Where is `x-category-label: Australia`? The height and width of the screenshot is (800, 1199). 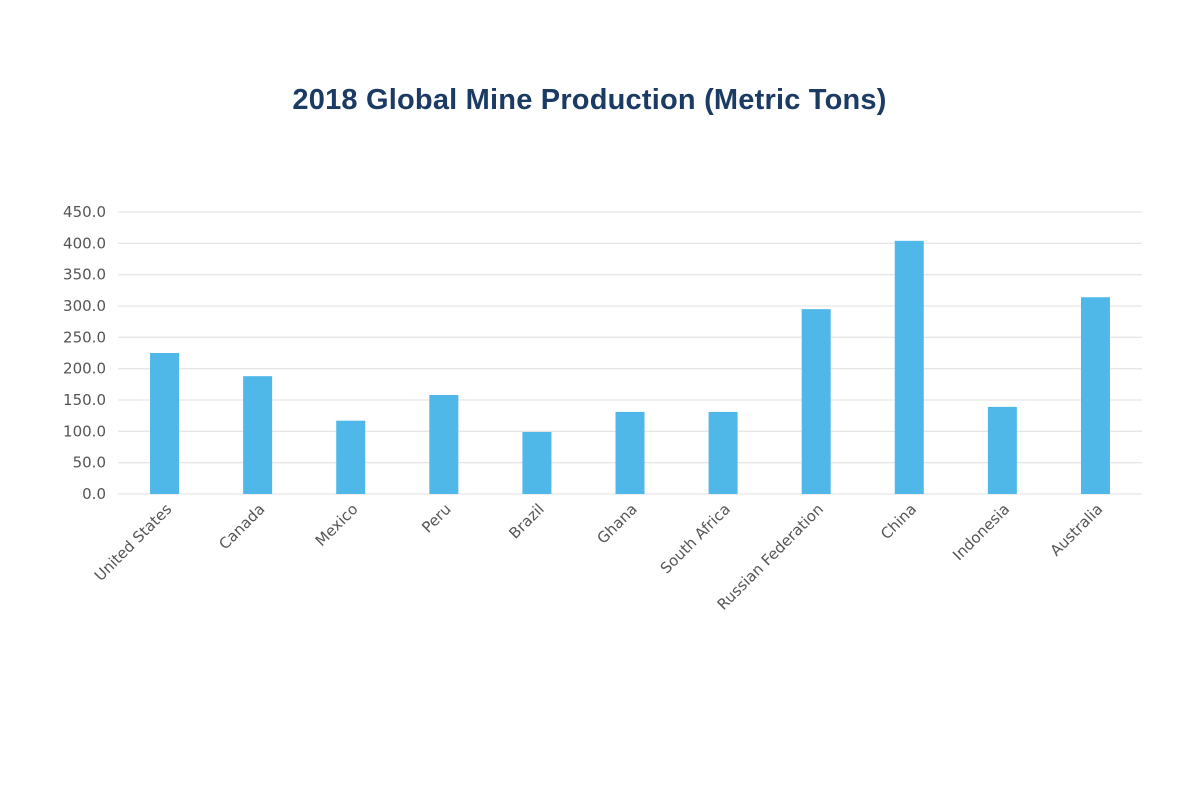
x-category-label: Australia is located at coordinates (1077, 530).